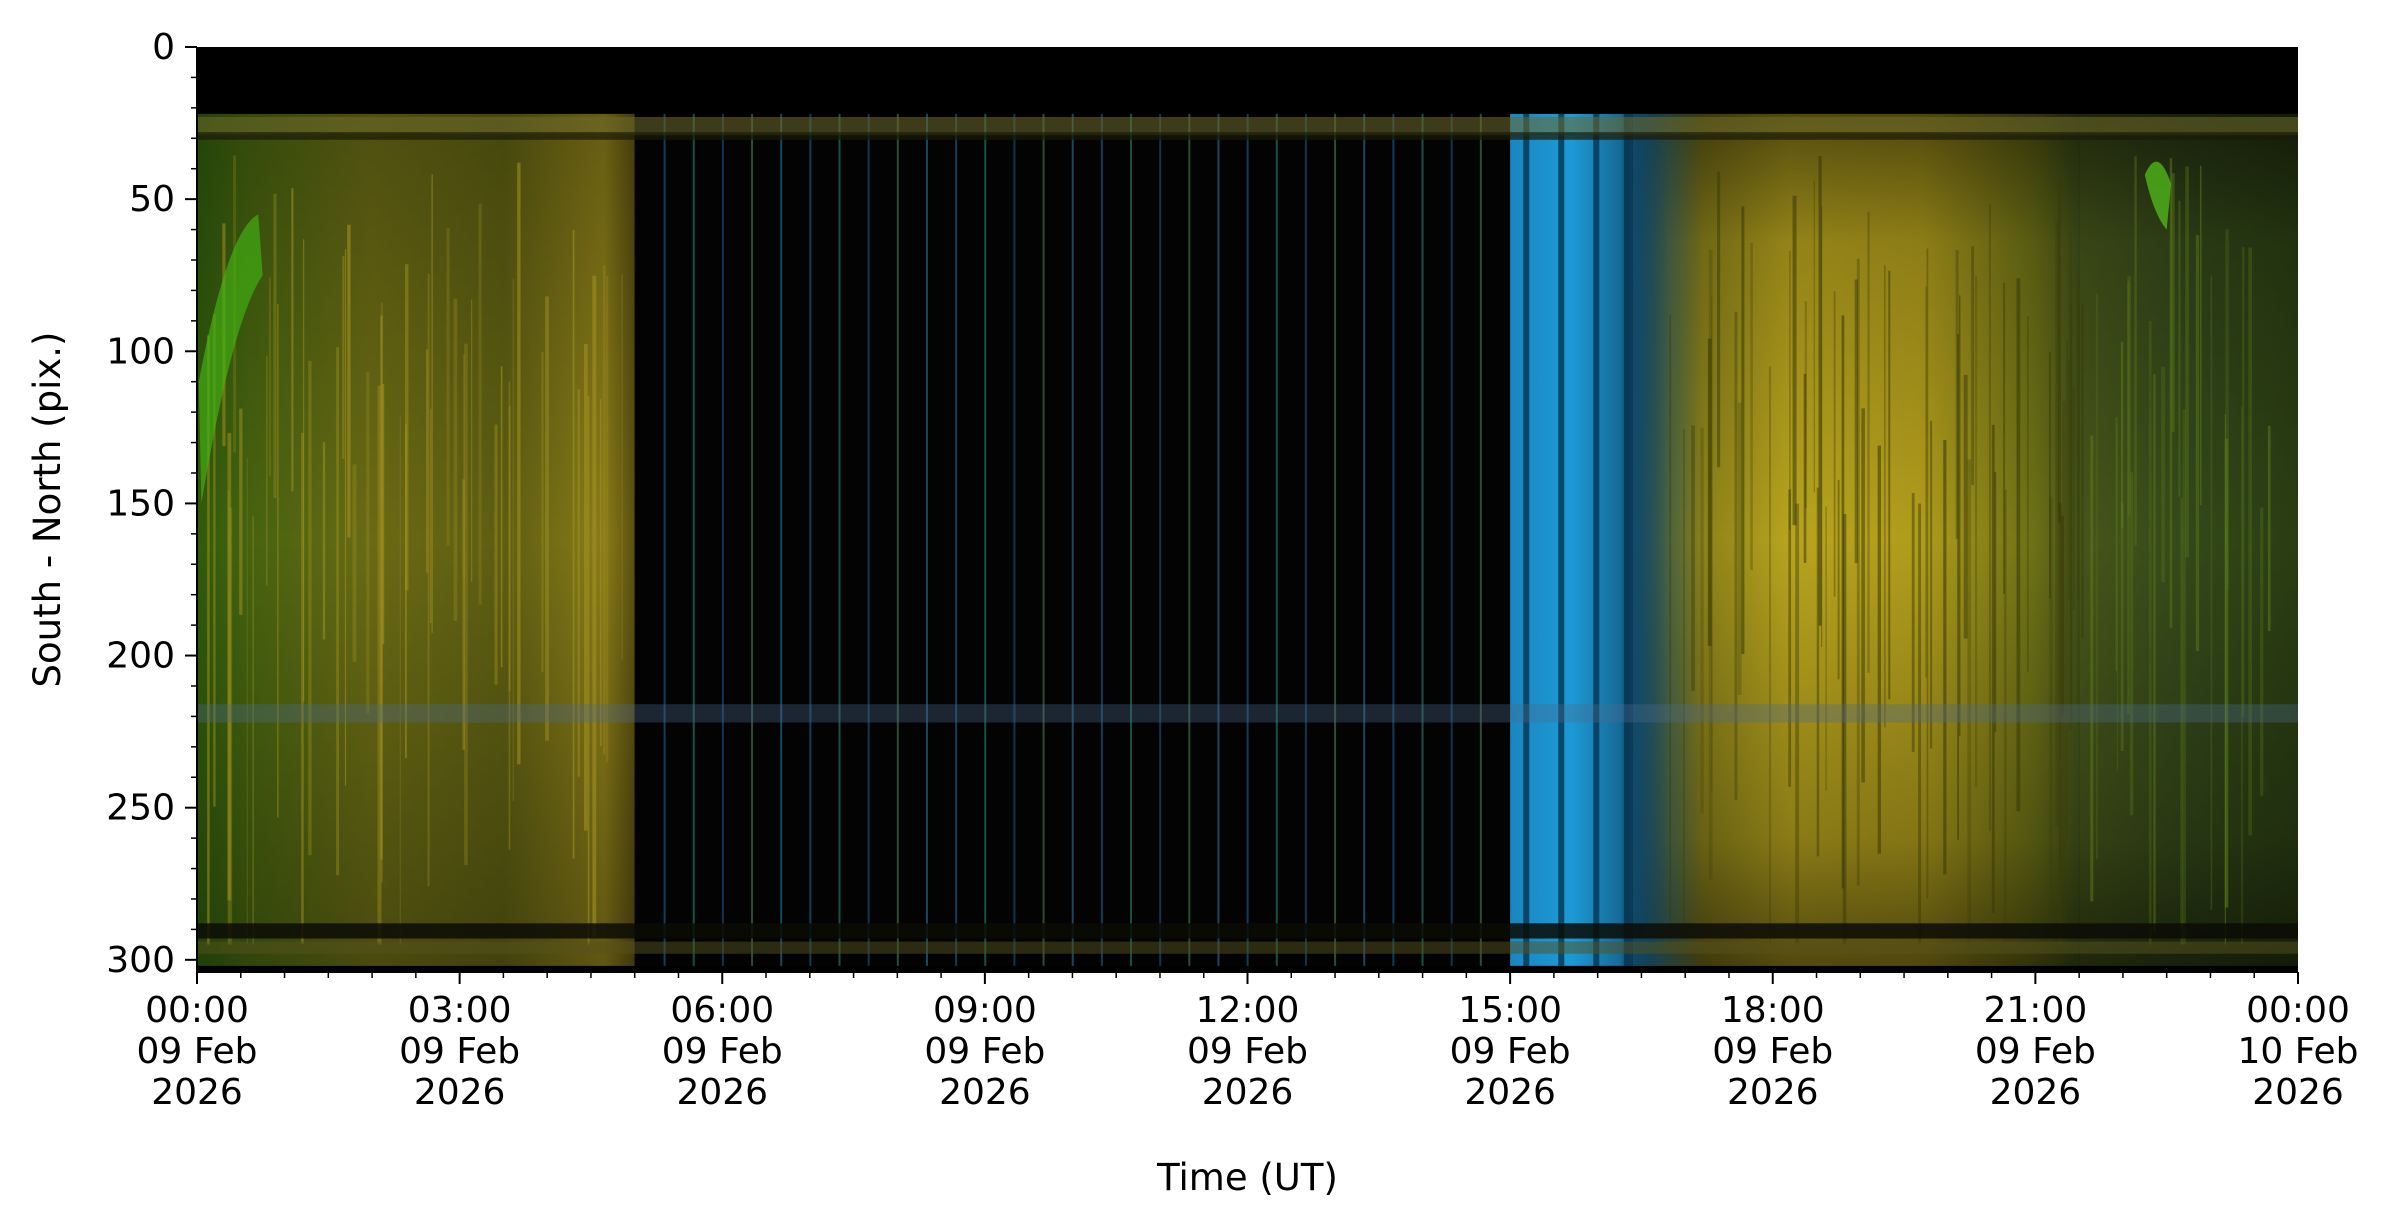 The width and height of the screenshot is (2389, 1232). Describe the element at coordinates (140, 656) in the screenshot. I see `y-tick-label-200: 200` at that location.